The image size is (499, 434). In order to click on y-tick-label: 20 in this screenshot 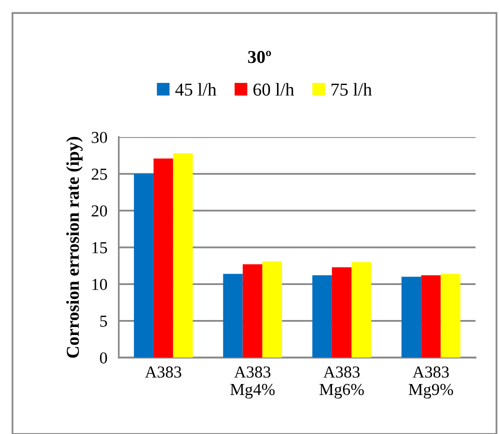, I will do `click(100, 211)`.